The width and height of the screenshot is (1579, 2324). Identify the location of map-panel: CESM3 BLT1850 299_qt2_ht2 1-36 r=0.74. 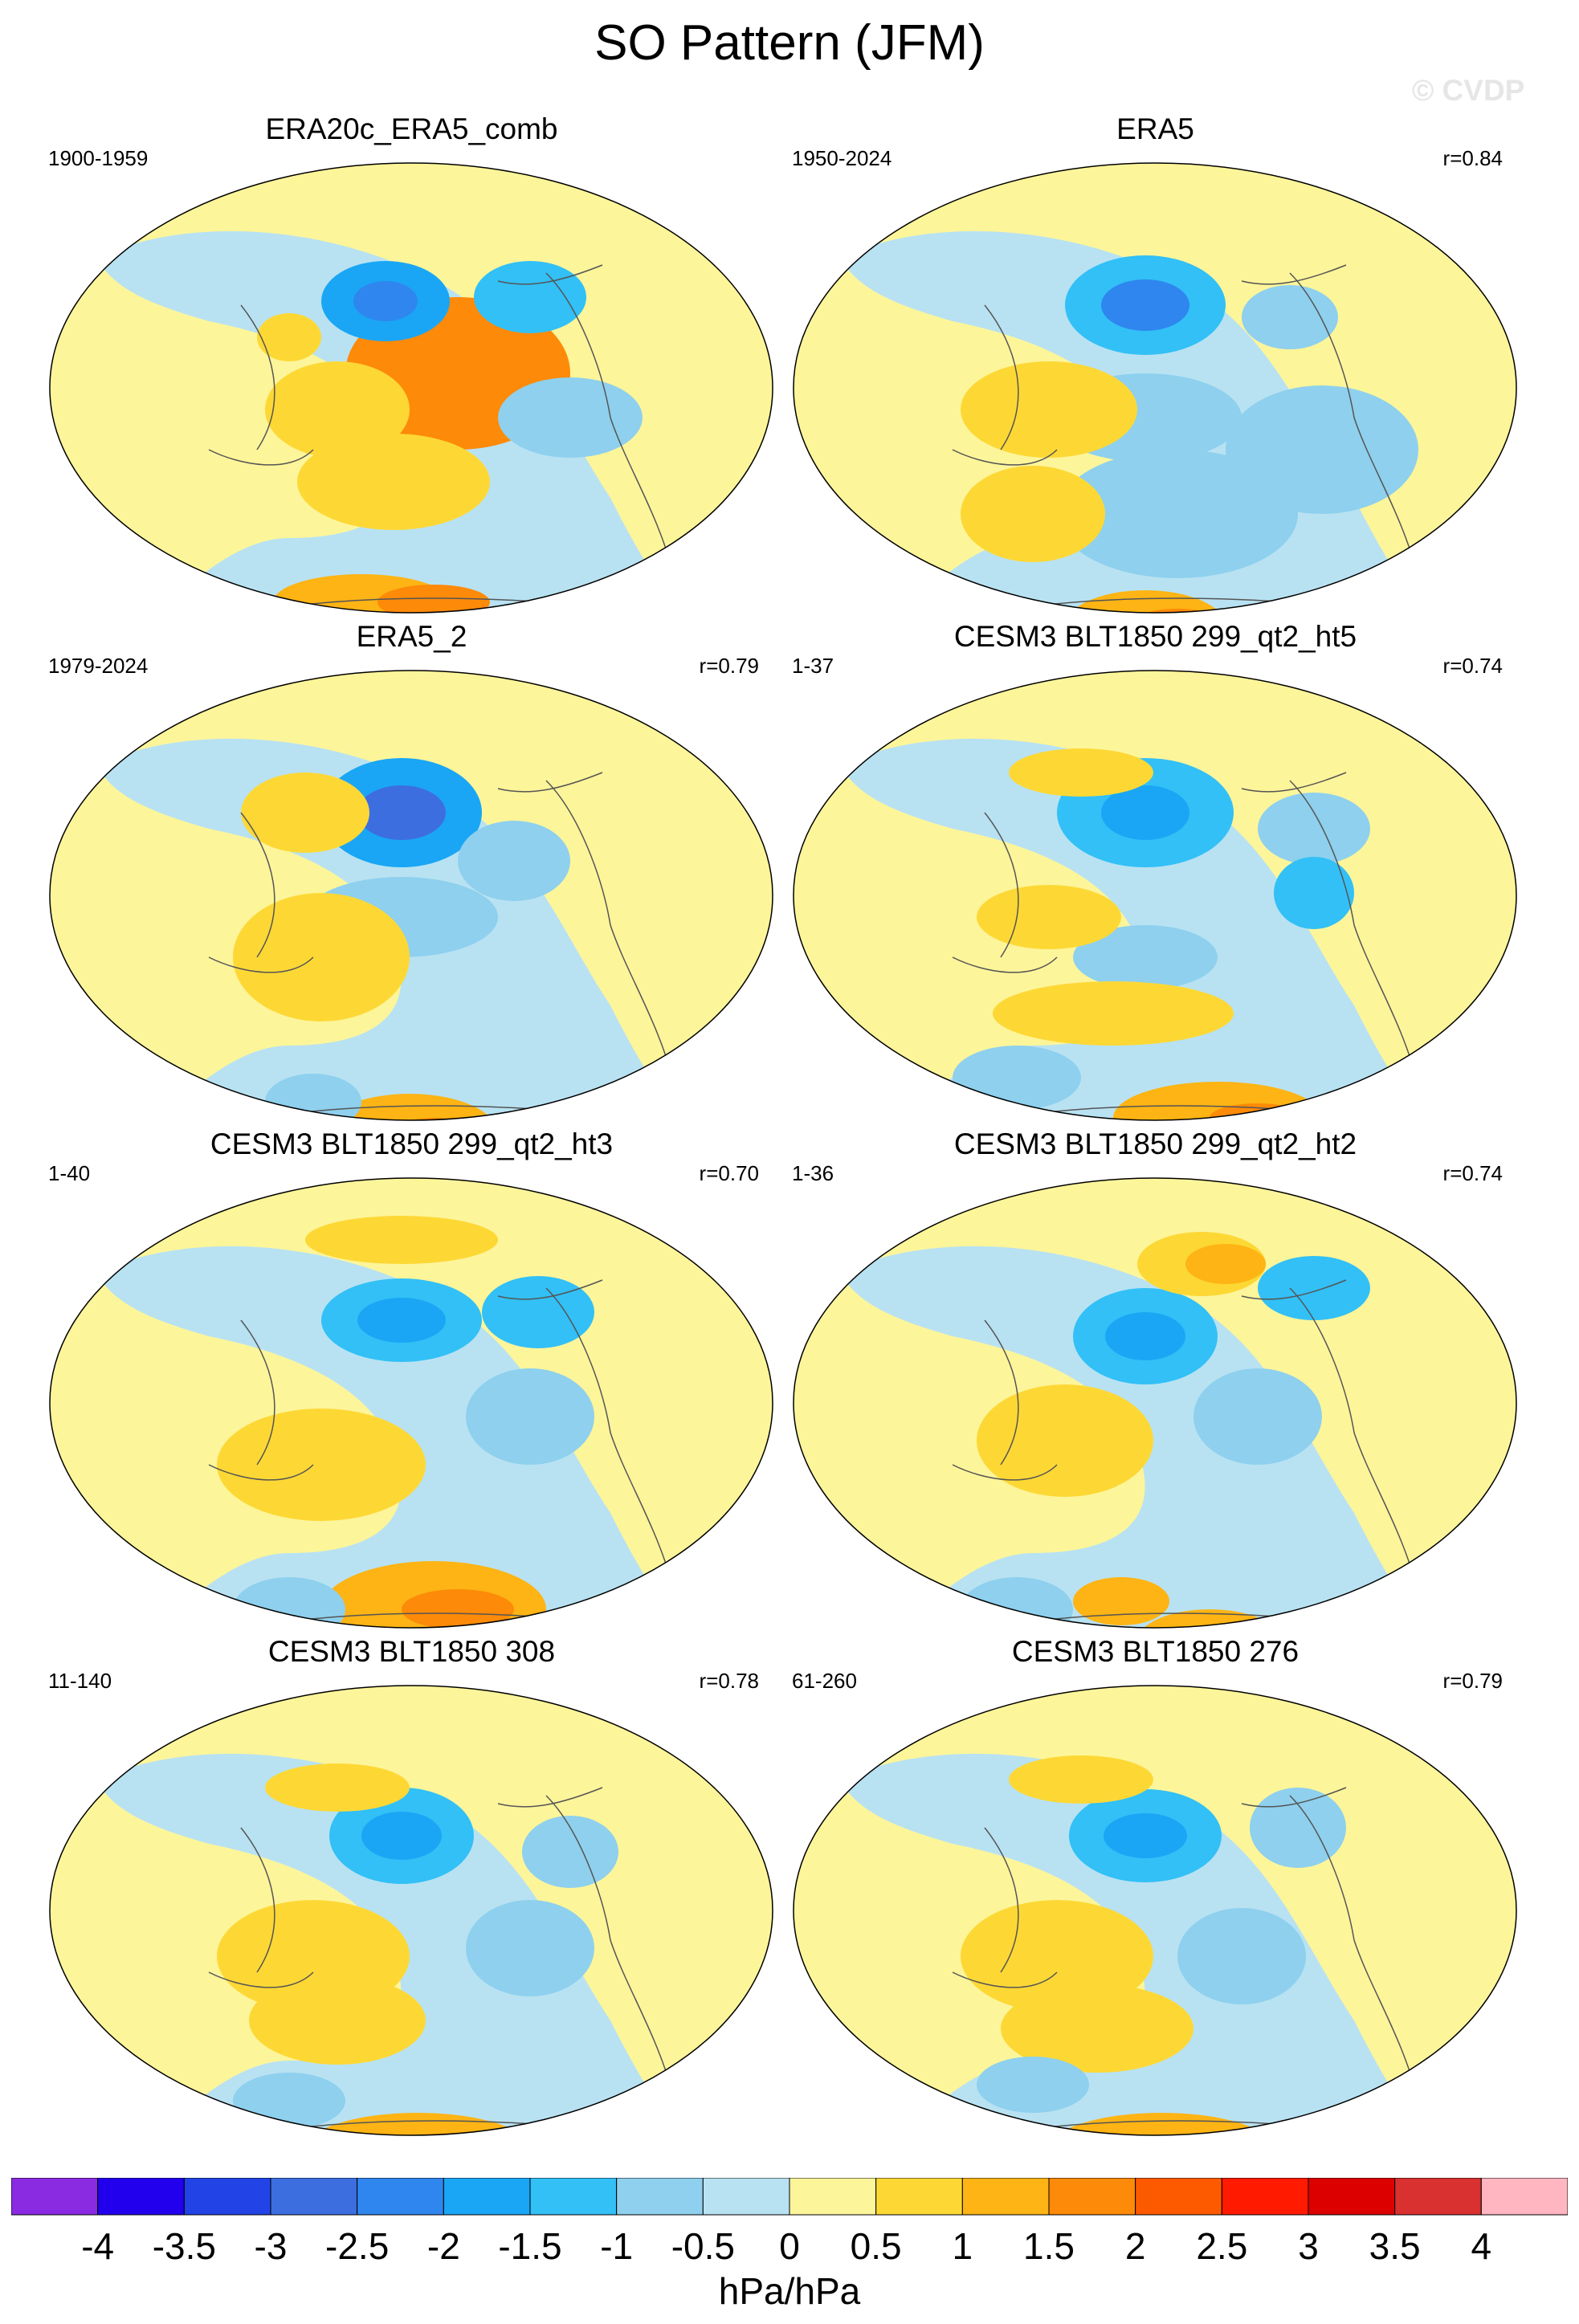
(1155, 1378).